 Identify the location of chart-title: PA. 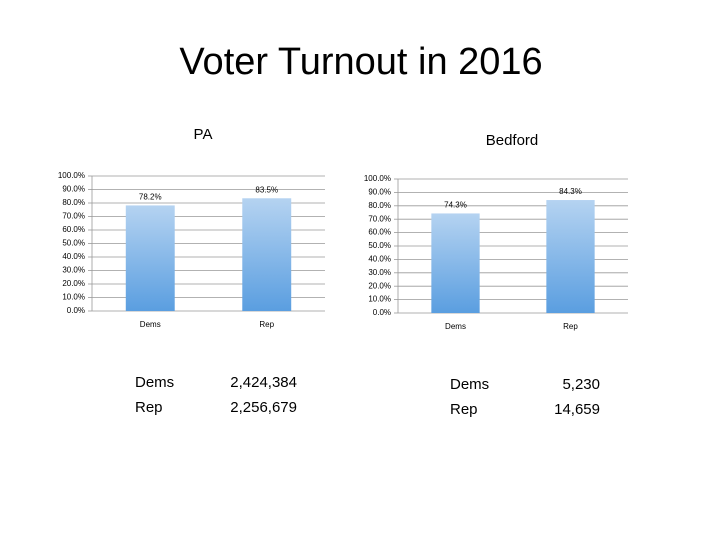
(203, 134).